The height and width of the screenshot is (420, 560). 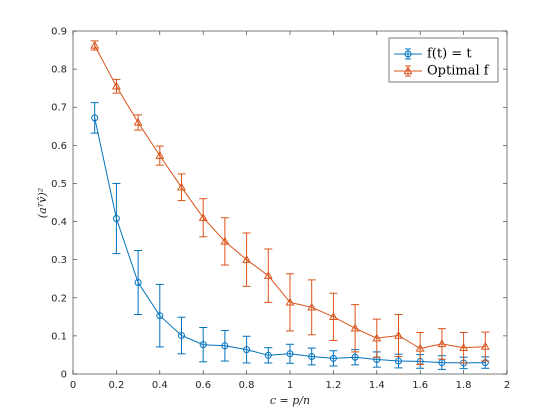 I want to click on y-tick-label: 0.9, so click(x=59, y=32).